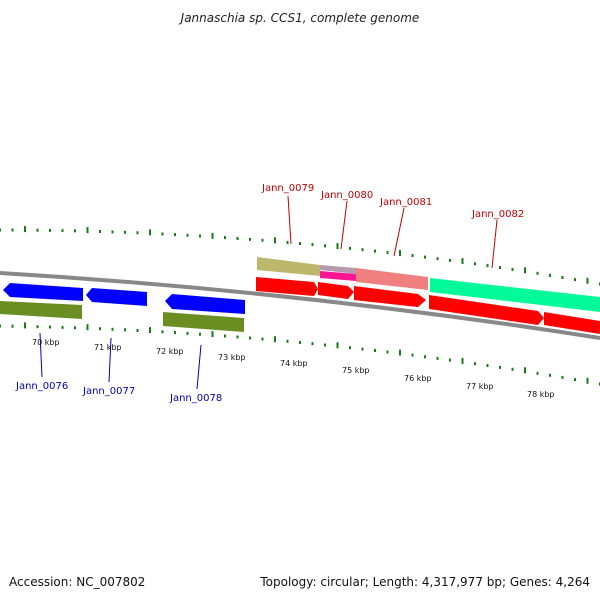 Image resolution: width=600 pixels, height=600 pixels. Describe the element at coordinates (294, 363) in the screenshot. I see `kbp-label: 74 kbp` at that location.